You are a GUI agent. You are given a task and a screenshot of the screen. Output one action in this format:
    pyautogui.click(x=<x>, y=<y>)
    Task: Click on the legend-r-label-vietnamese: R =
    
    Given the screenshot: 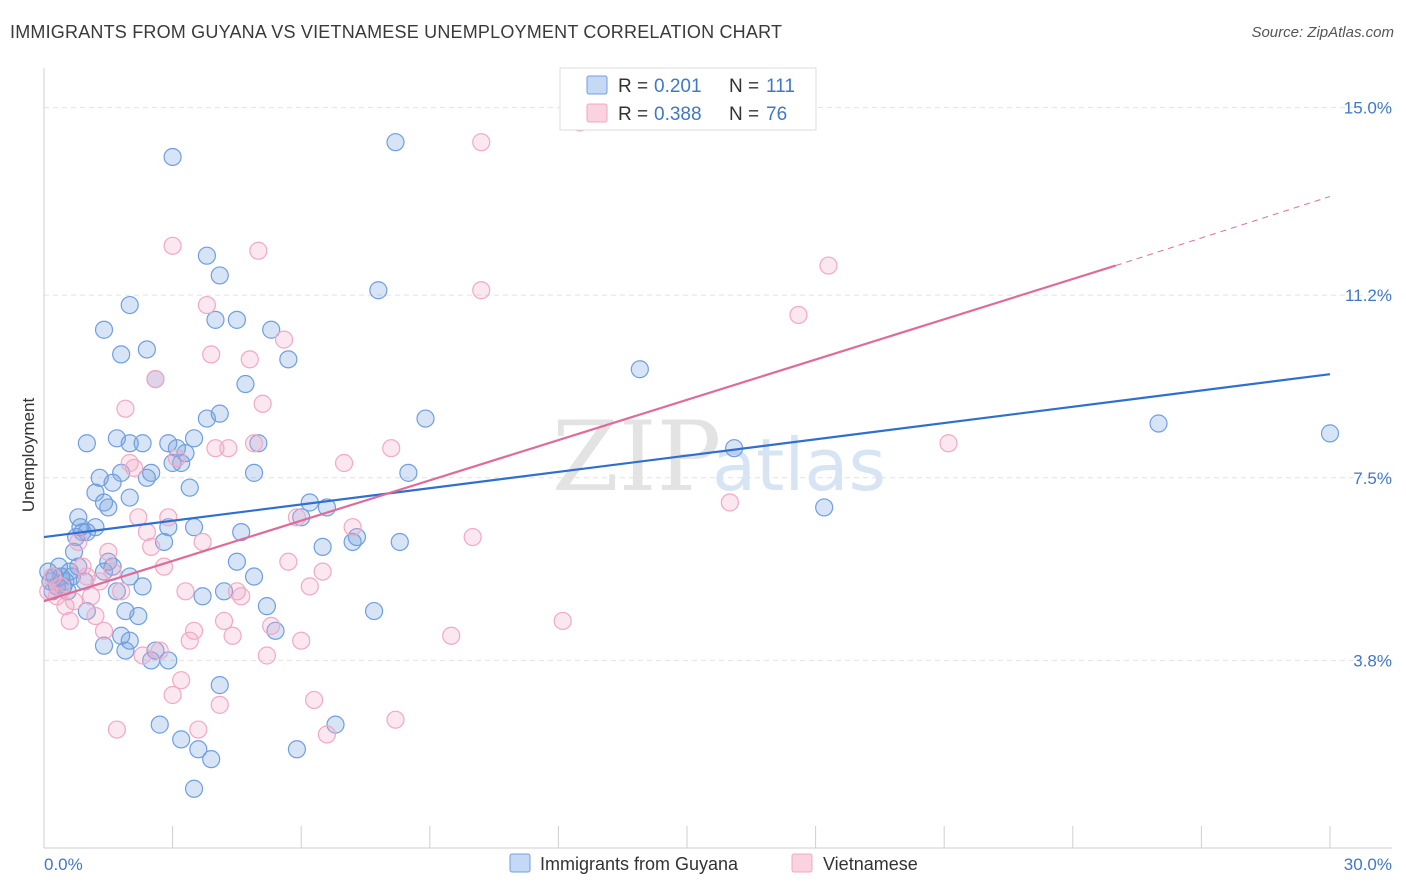 What is the action you would take?
    pyautogui.click(x=633, y=114)
    